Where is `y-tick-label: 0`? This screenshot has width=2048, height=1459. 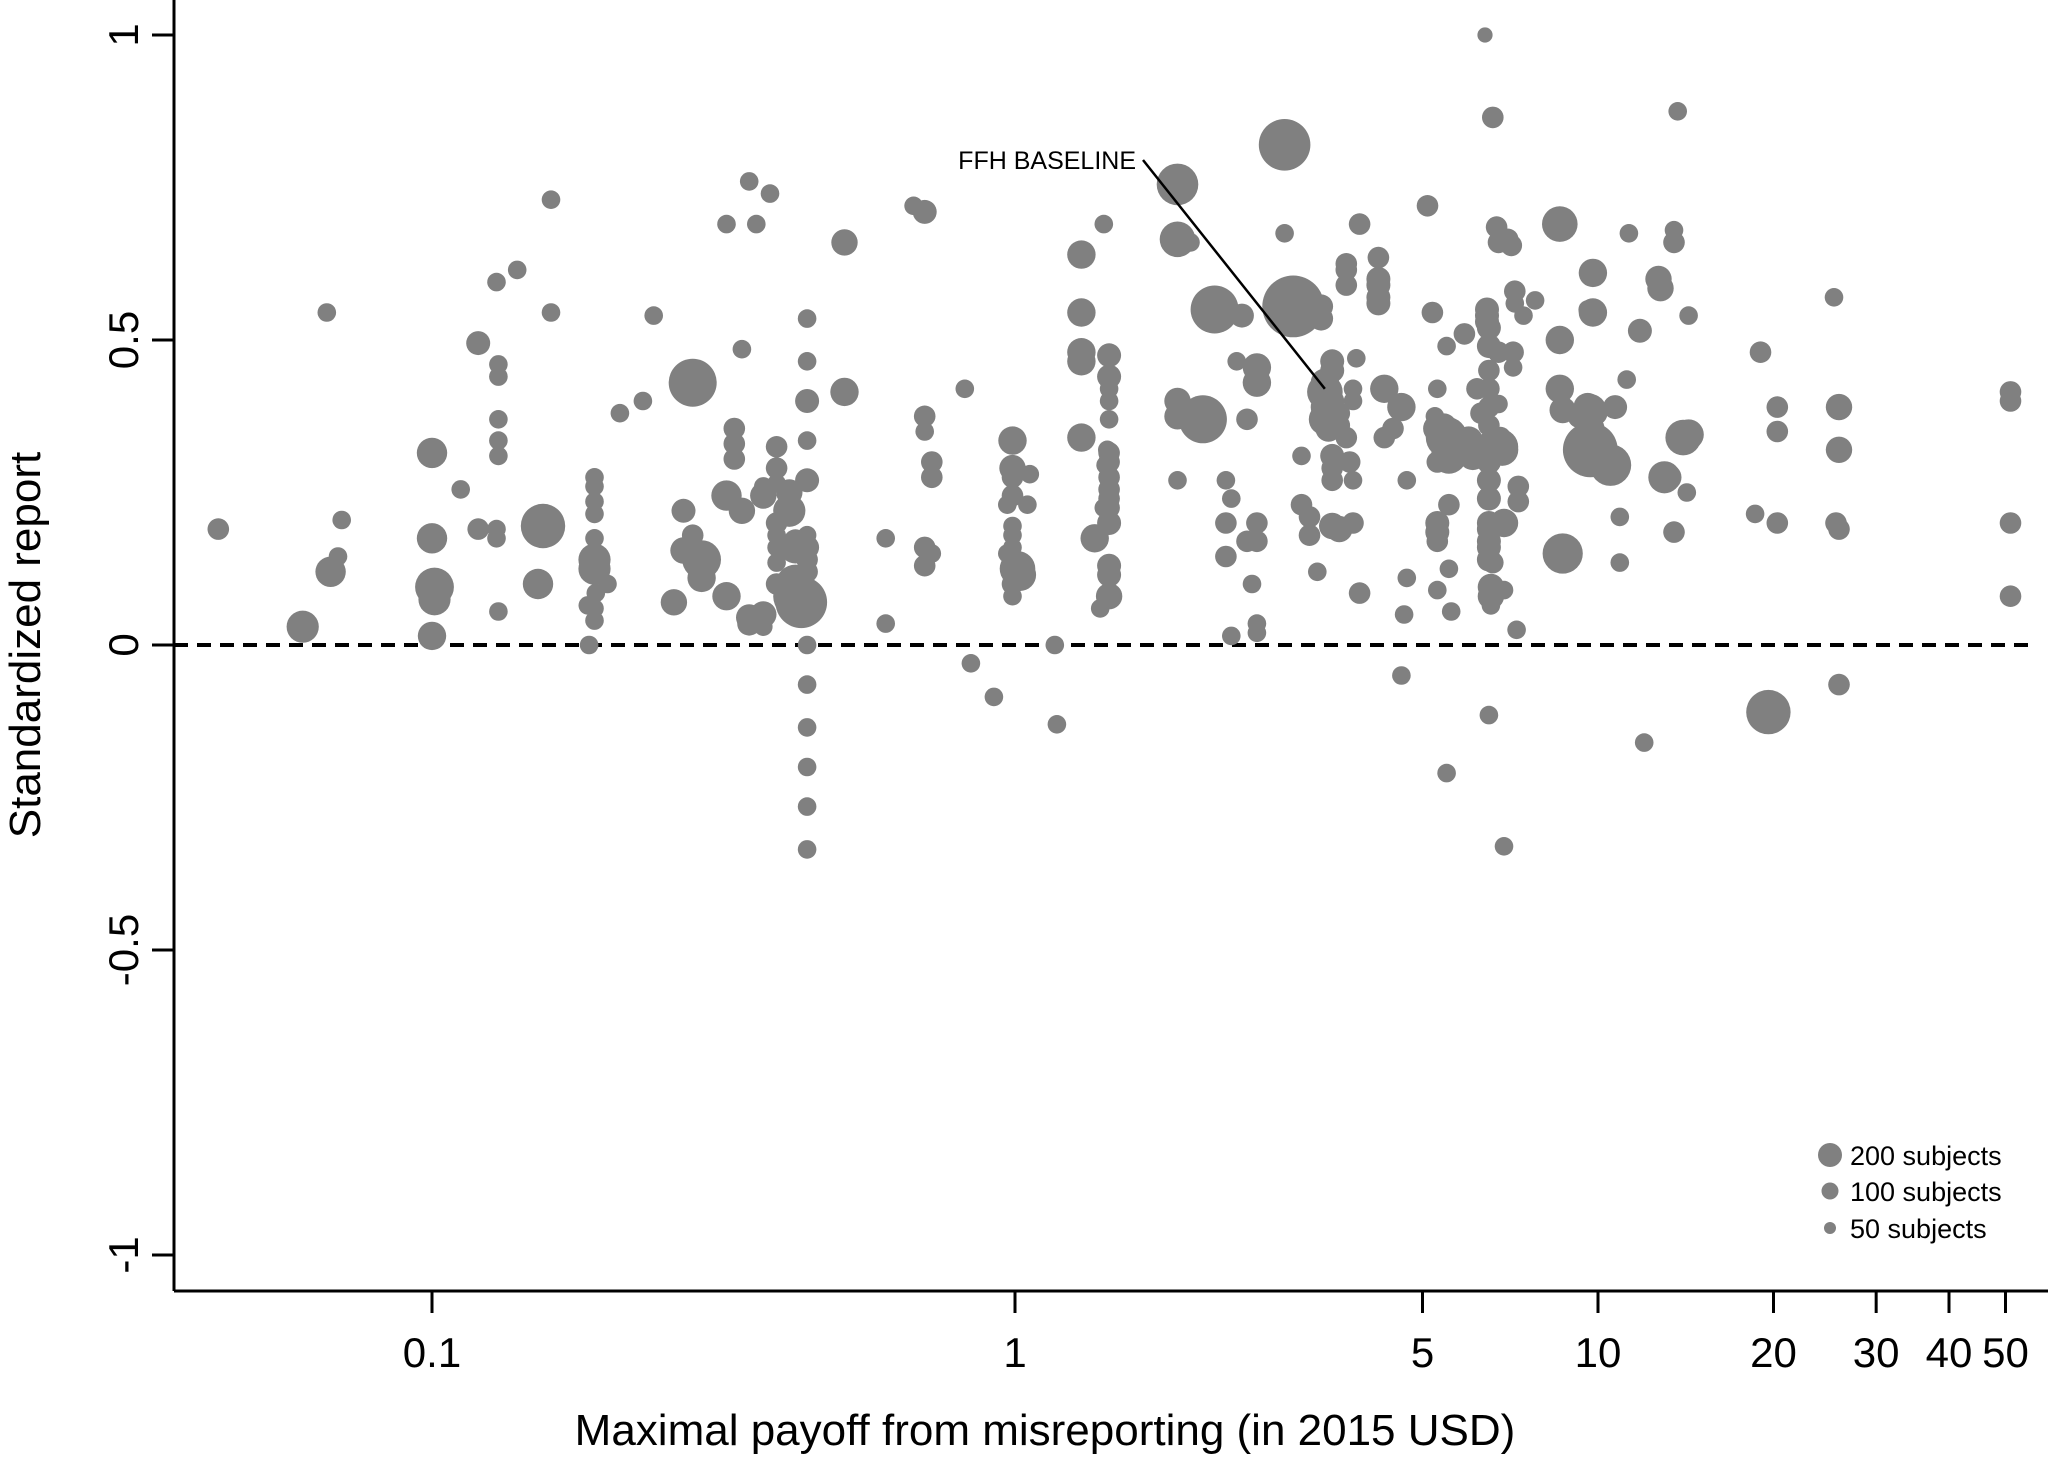 y-tick-label: 0 is located at coordinates (123, 644).